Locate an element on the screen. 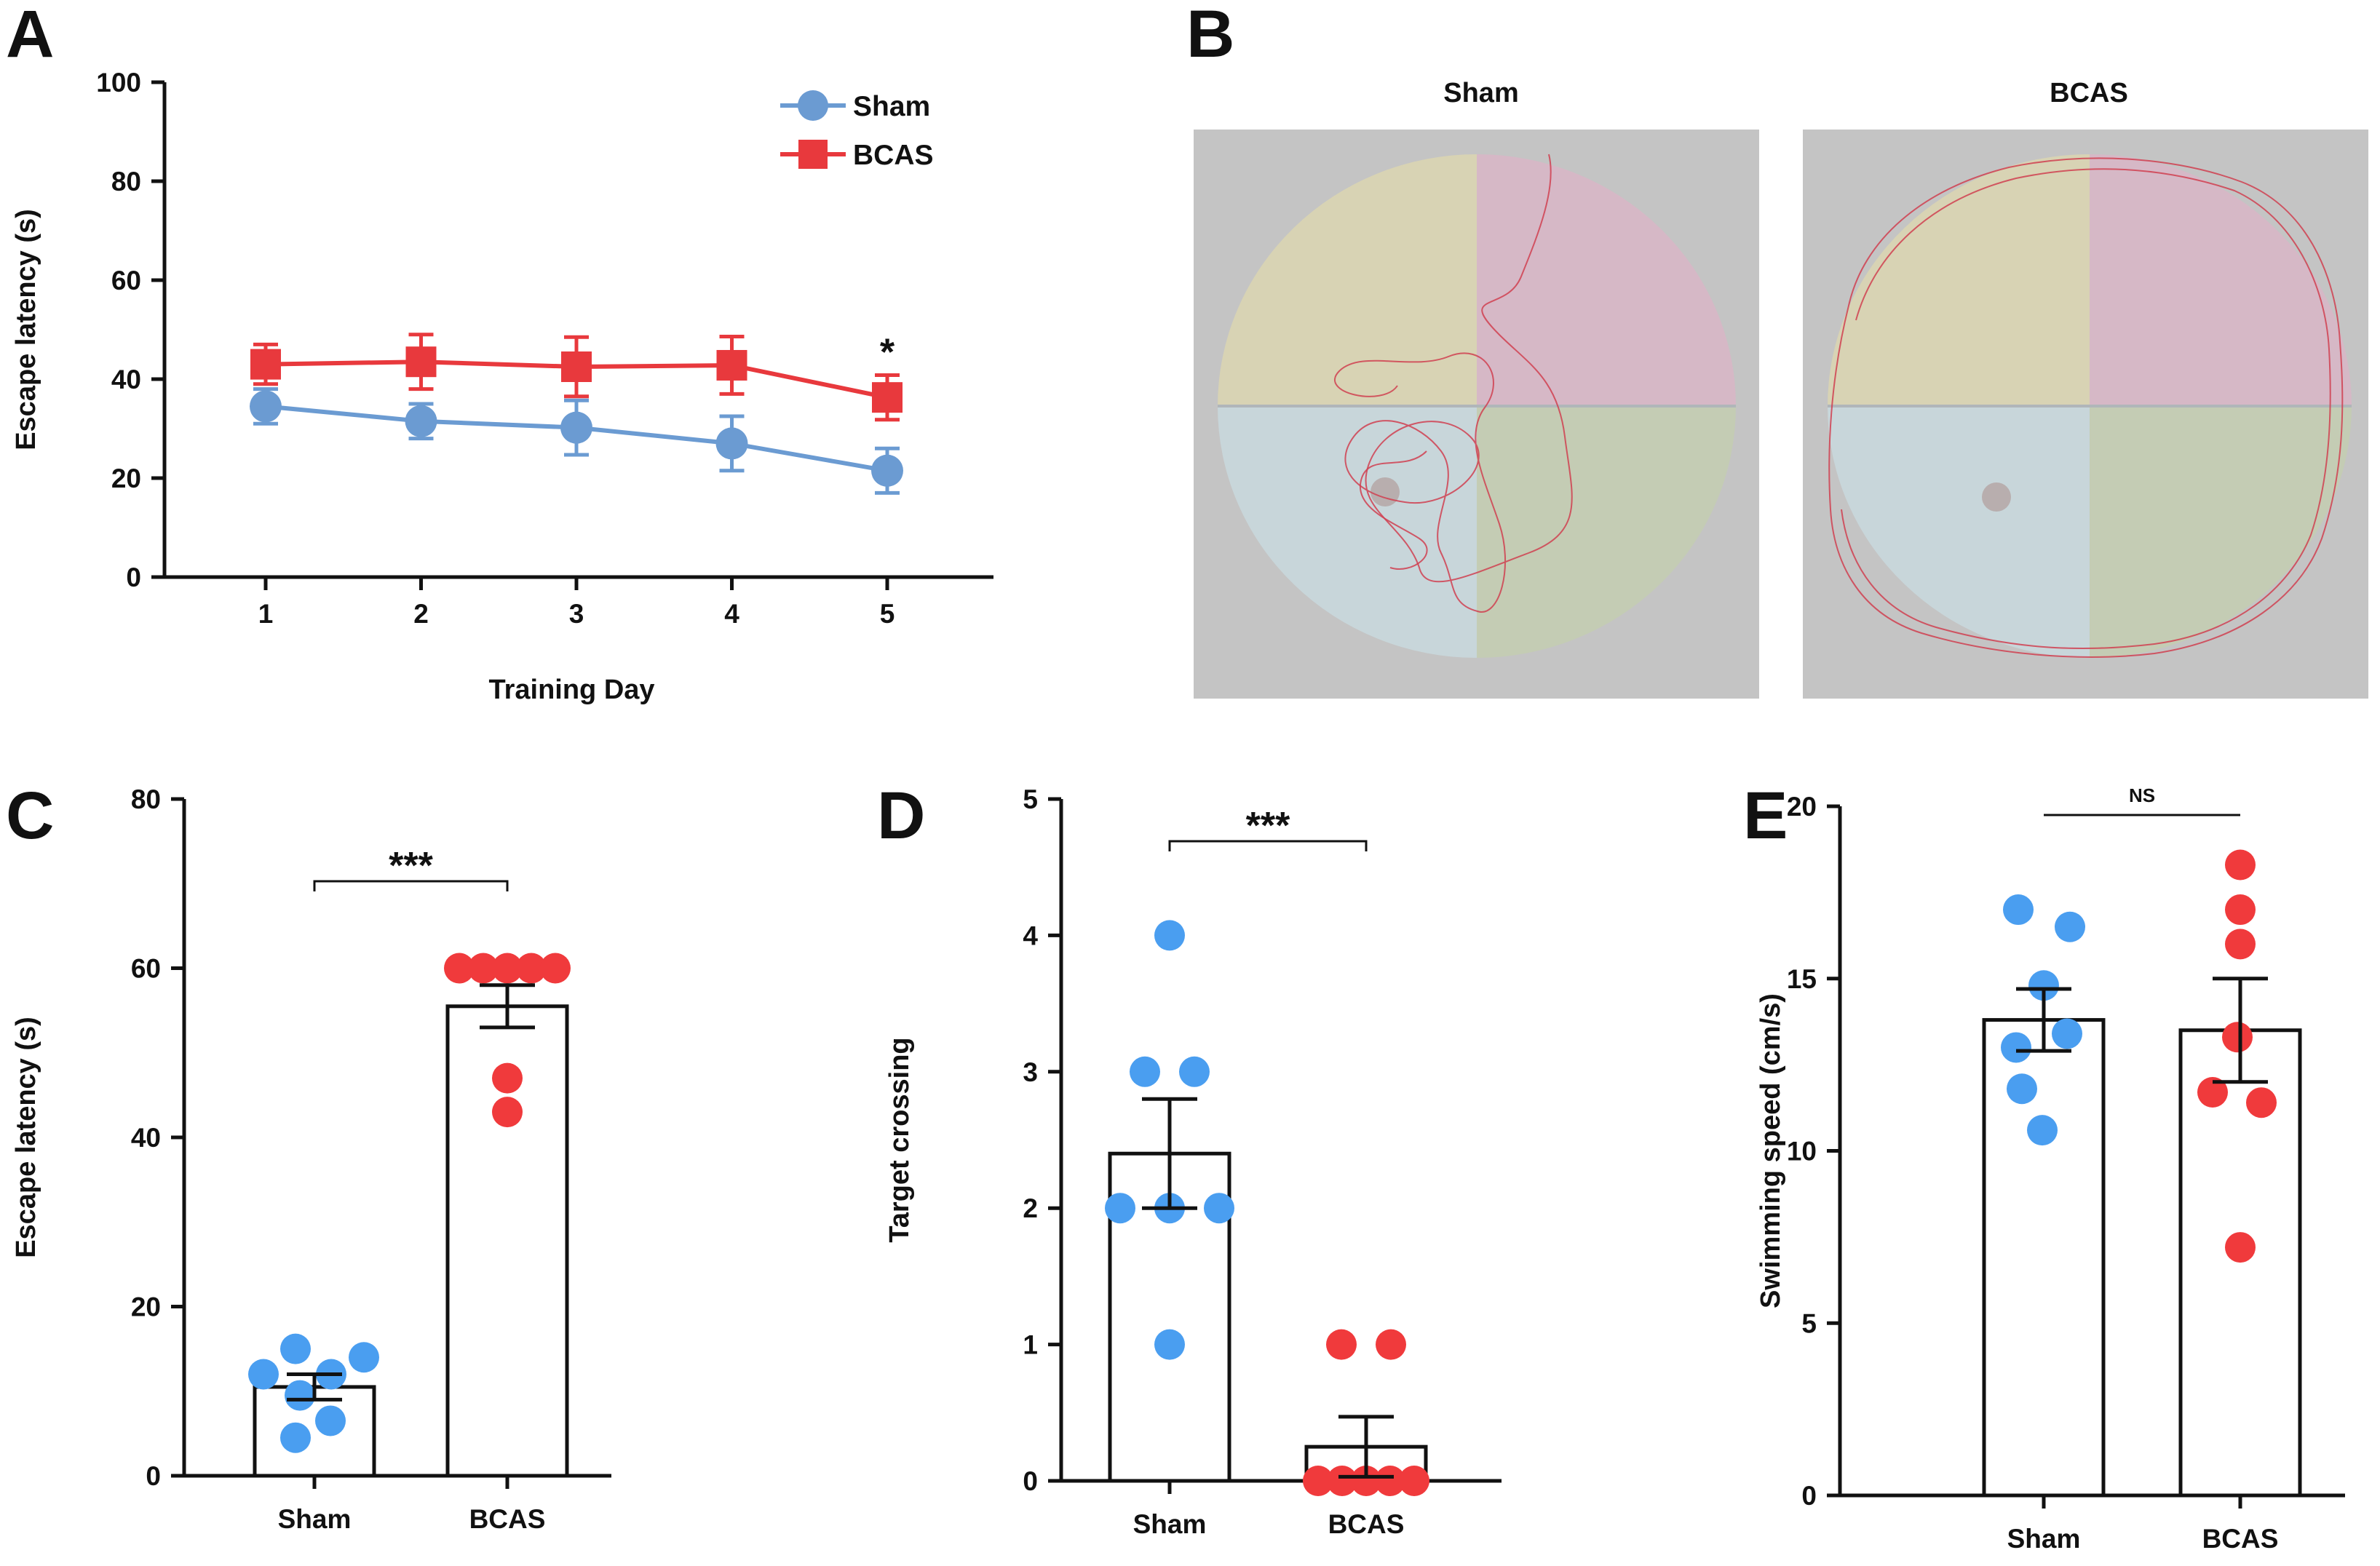  legend-label-bcas: BCAS is located at coordinates (894, 155).